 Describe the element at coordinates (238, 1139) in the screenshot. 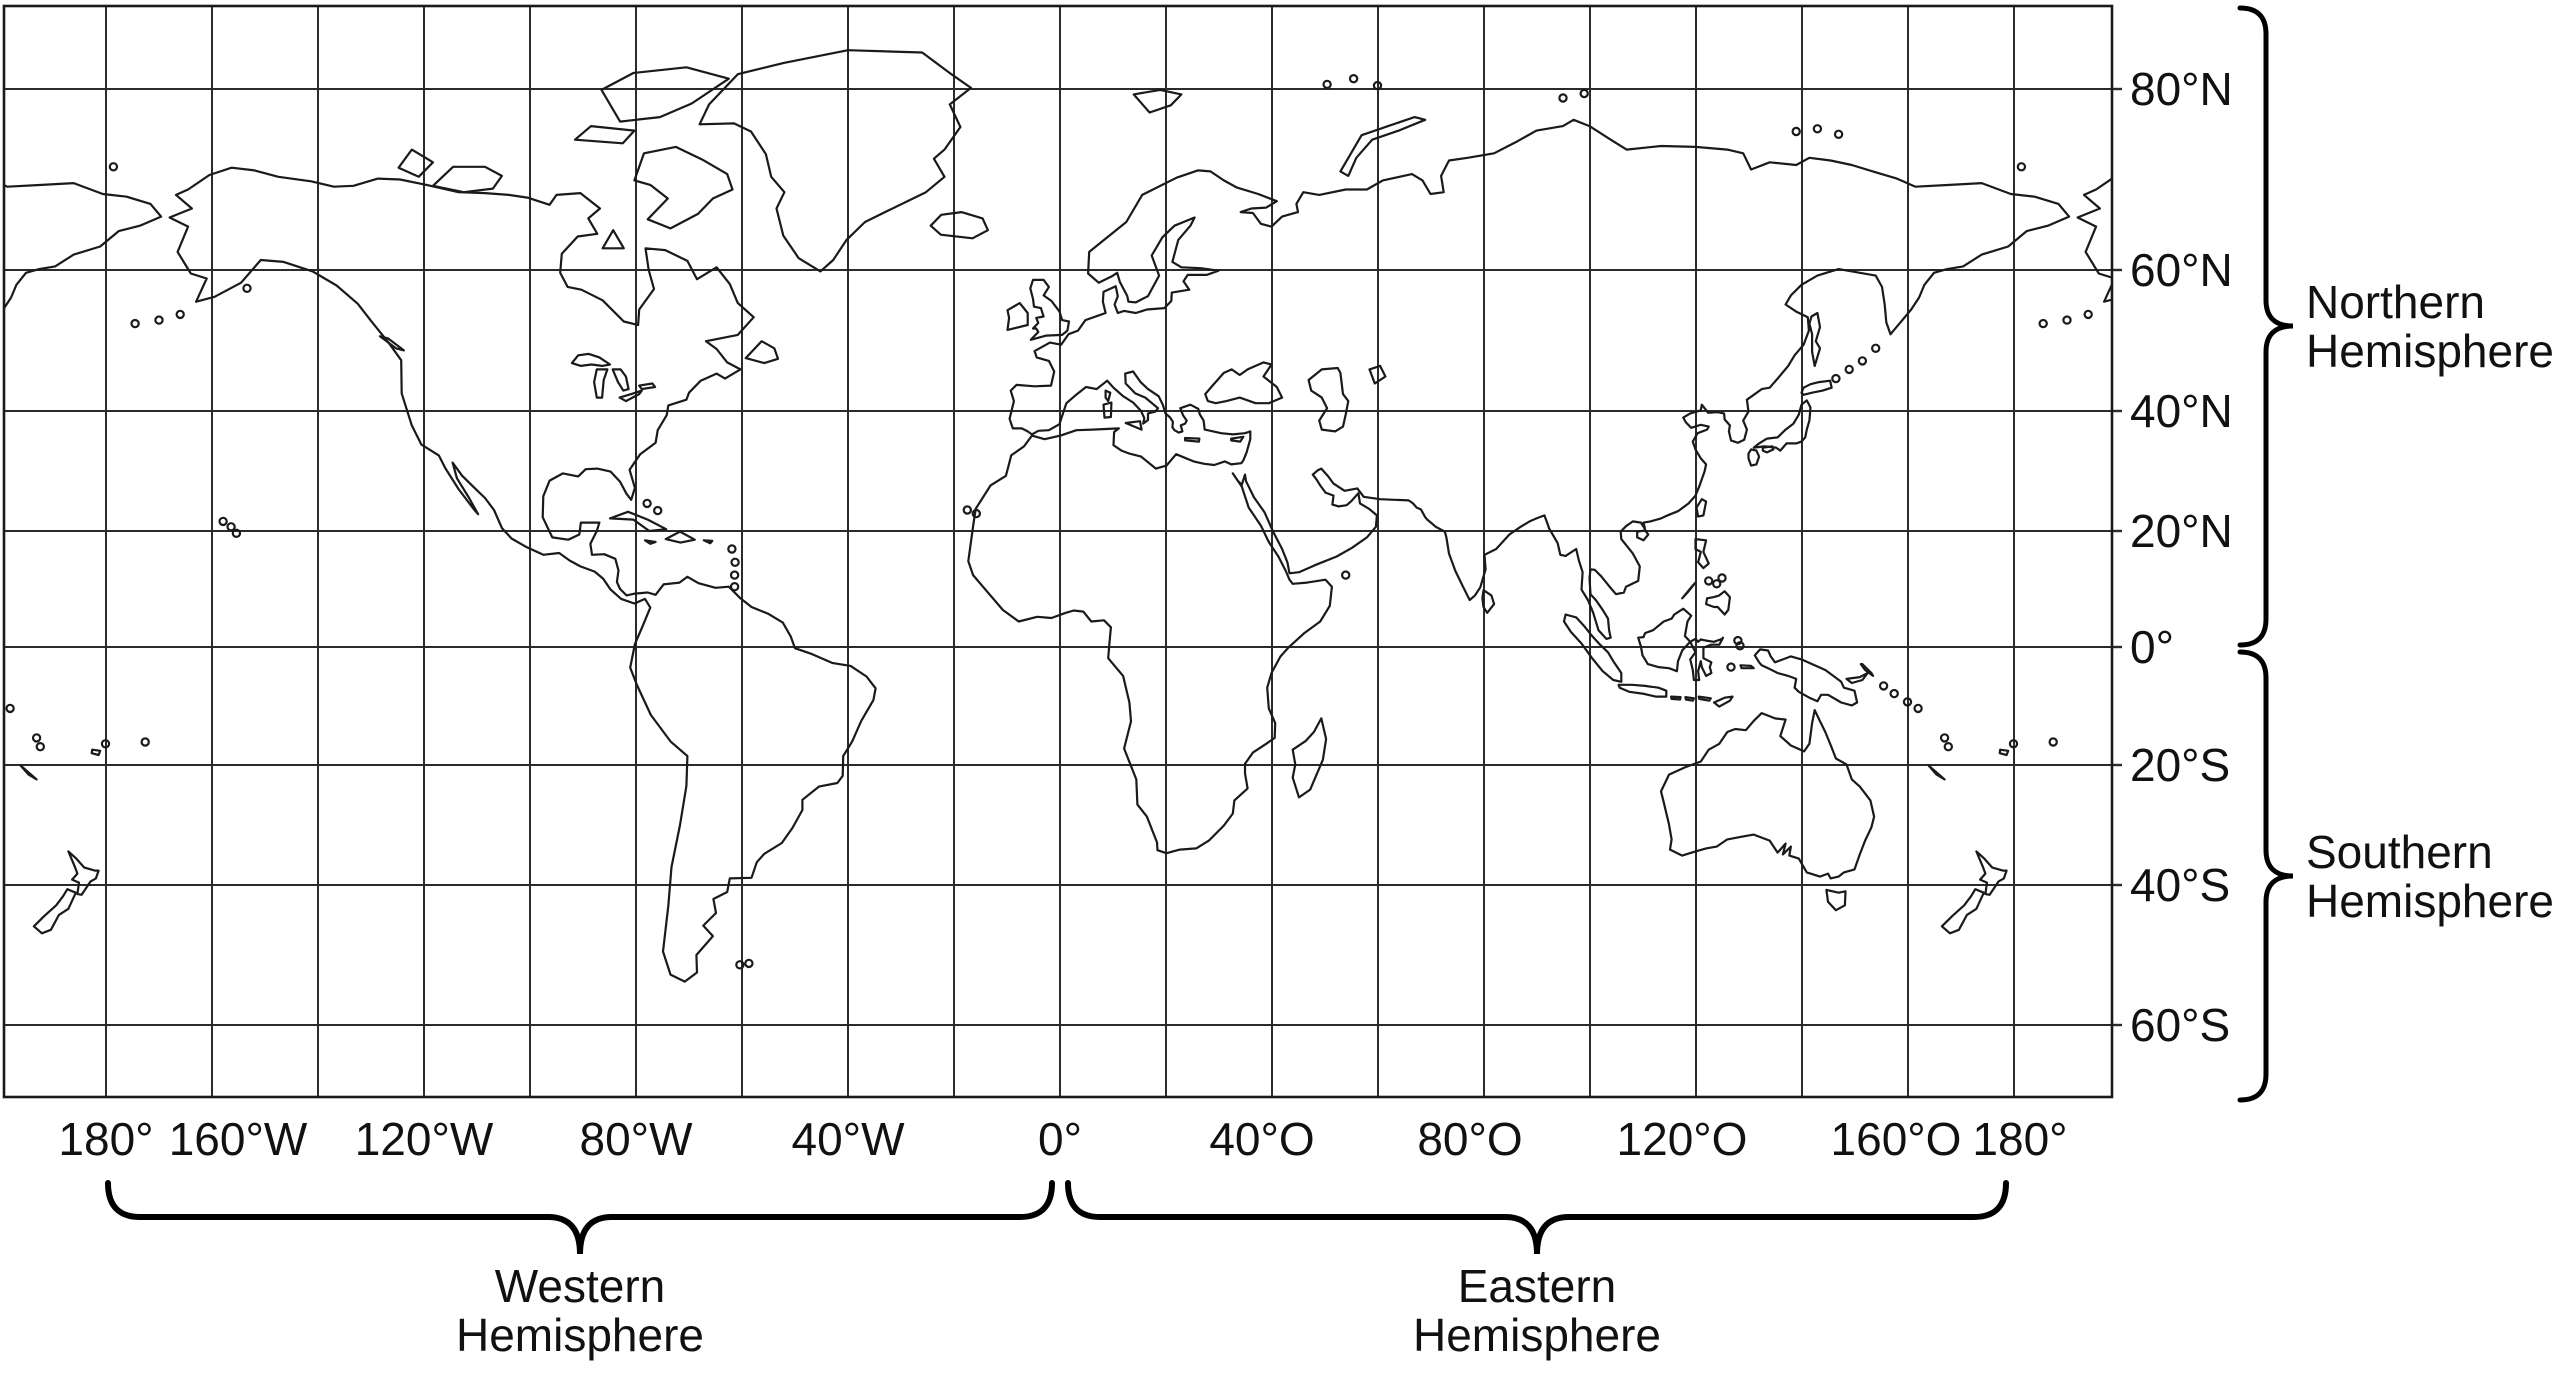

I see `longitude-label-160°W: 160°W` at that location.